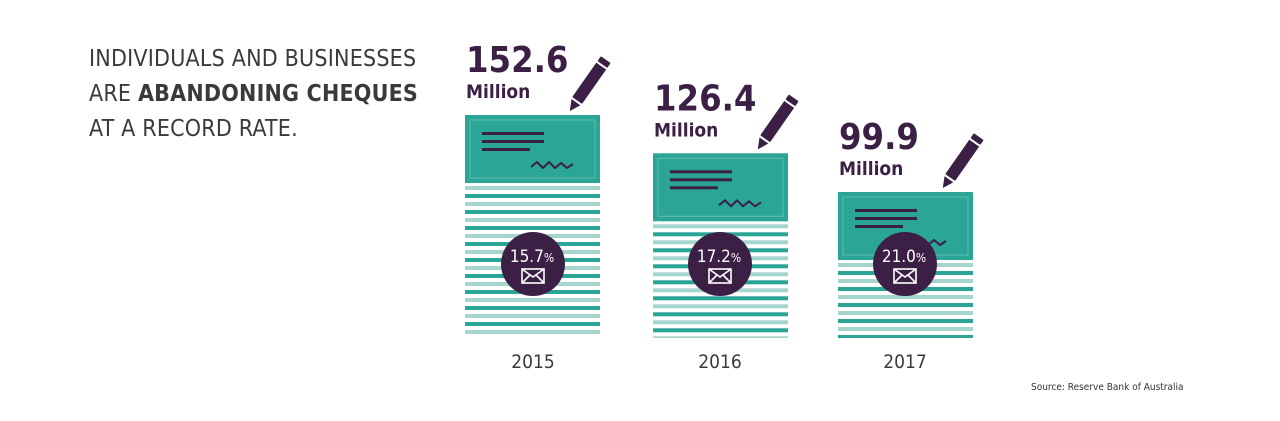 This screenshot has height=421, width=1280. What do you see at coordinates (517, 60) in the screenshot?
I see `value-label: 152.6` at bounding box center [517, 60].